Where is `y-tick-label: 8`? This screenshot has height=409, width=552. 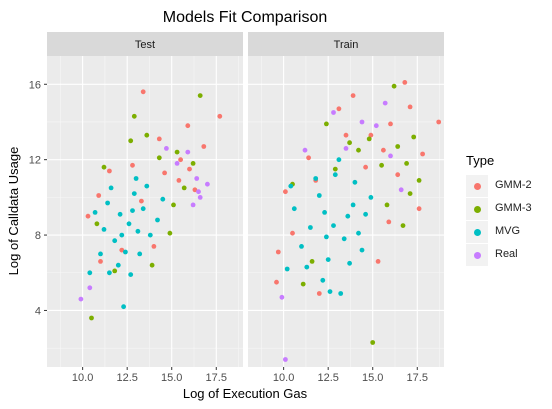
y-tick-label: 8 is located at coordinates (38, 236).